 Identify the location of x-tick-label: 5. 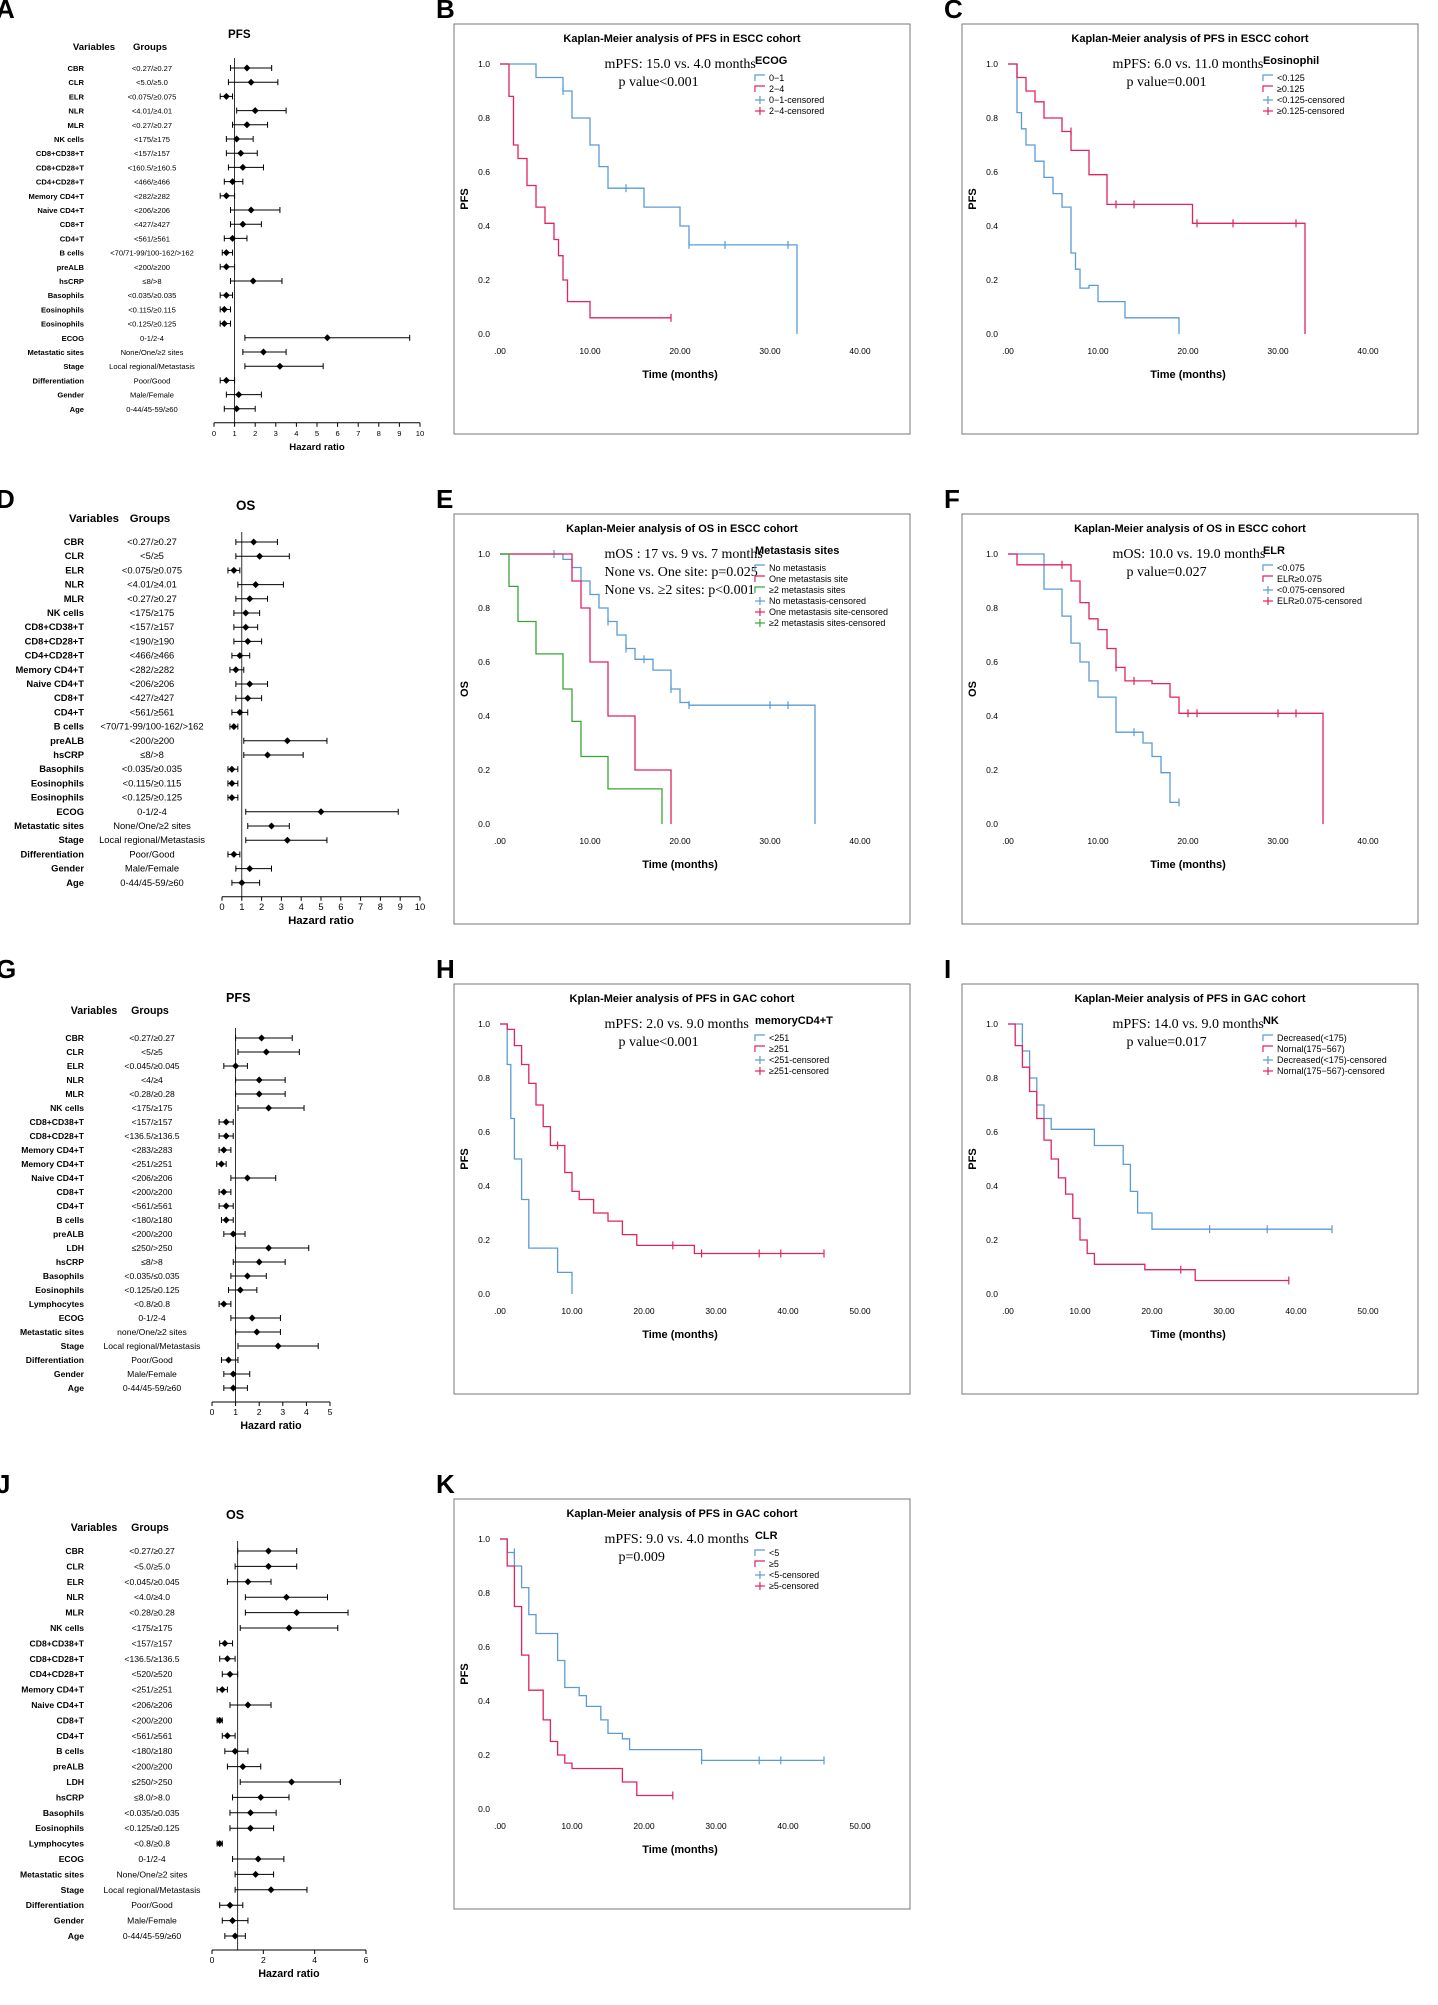
(330, 1412).